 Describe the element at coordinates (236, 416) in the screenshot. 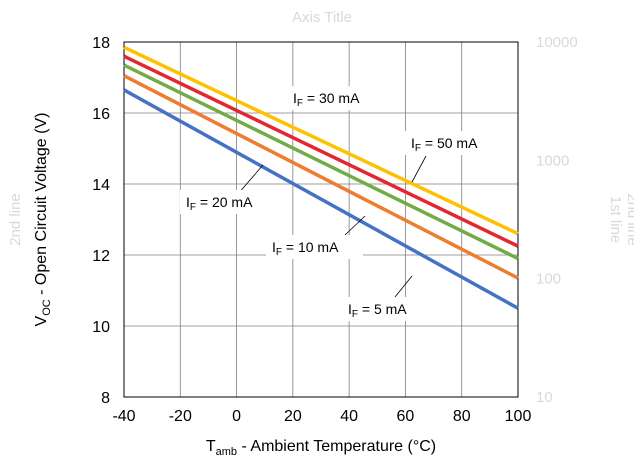

I see `x-tick-label: 0` at that location.